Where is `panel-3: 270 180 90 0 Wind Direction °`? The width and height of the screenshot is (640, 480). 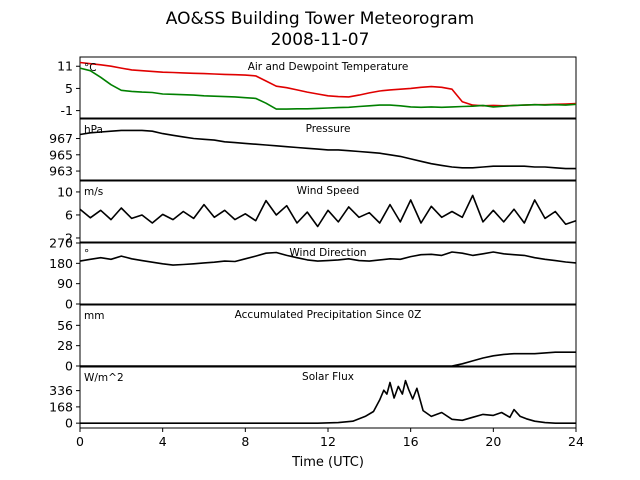
panel-3: 270 180 90 0 Wind Direction ° is located at coordinates (313, 274).